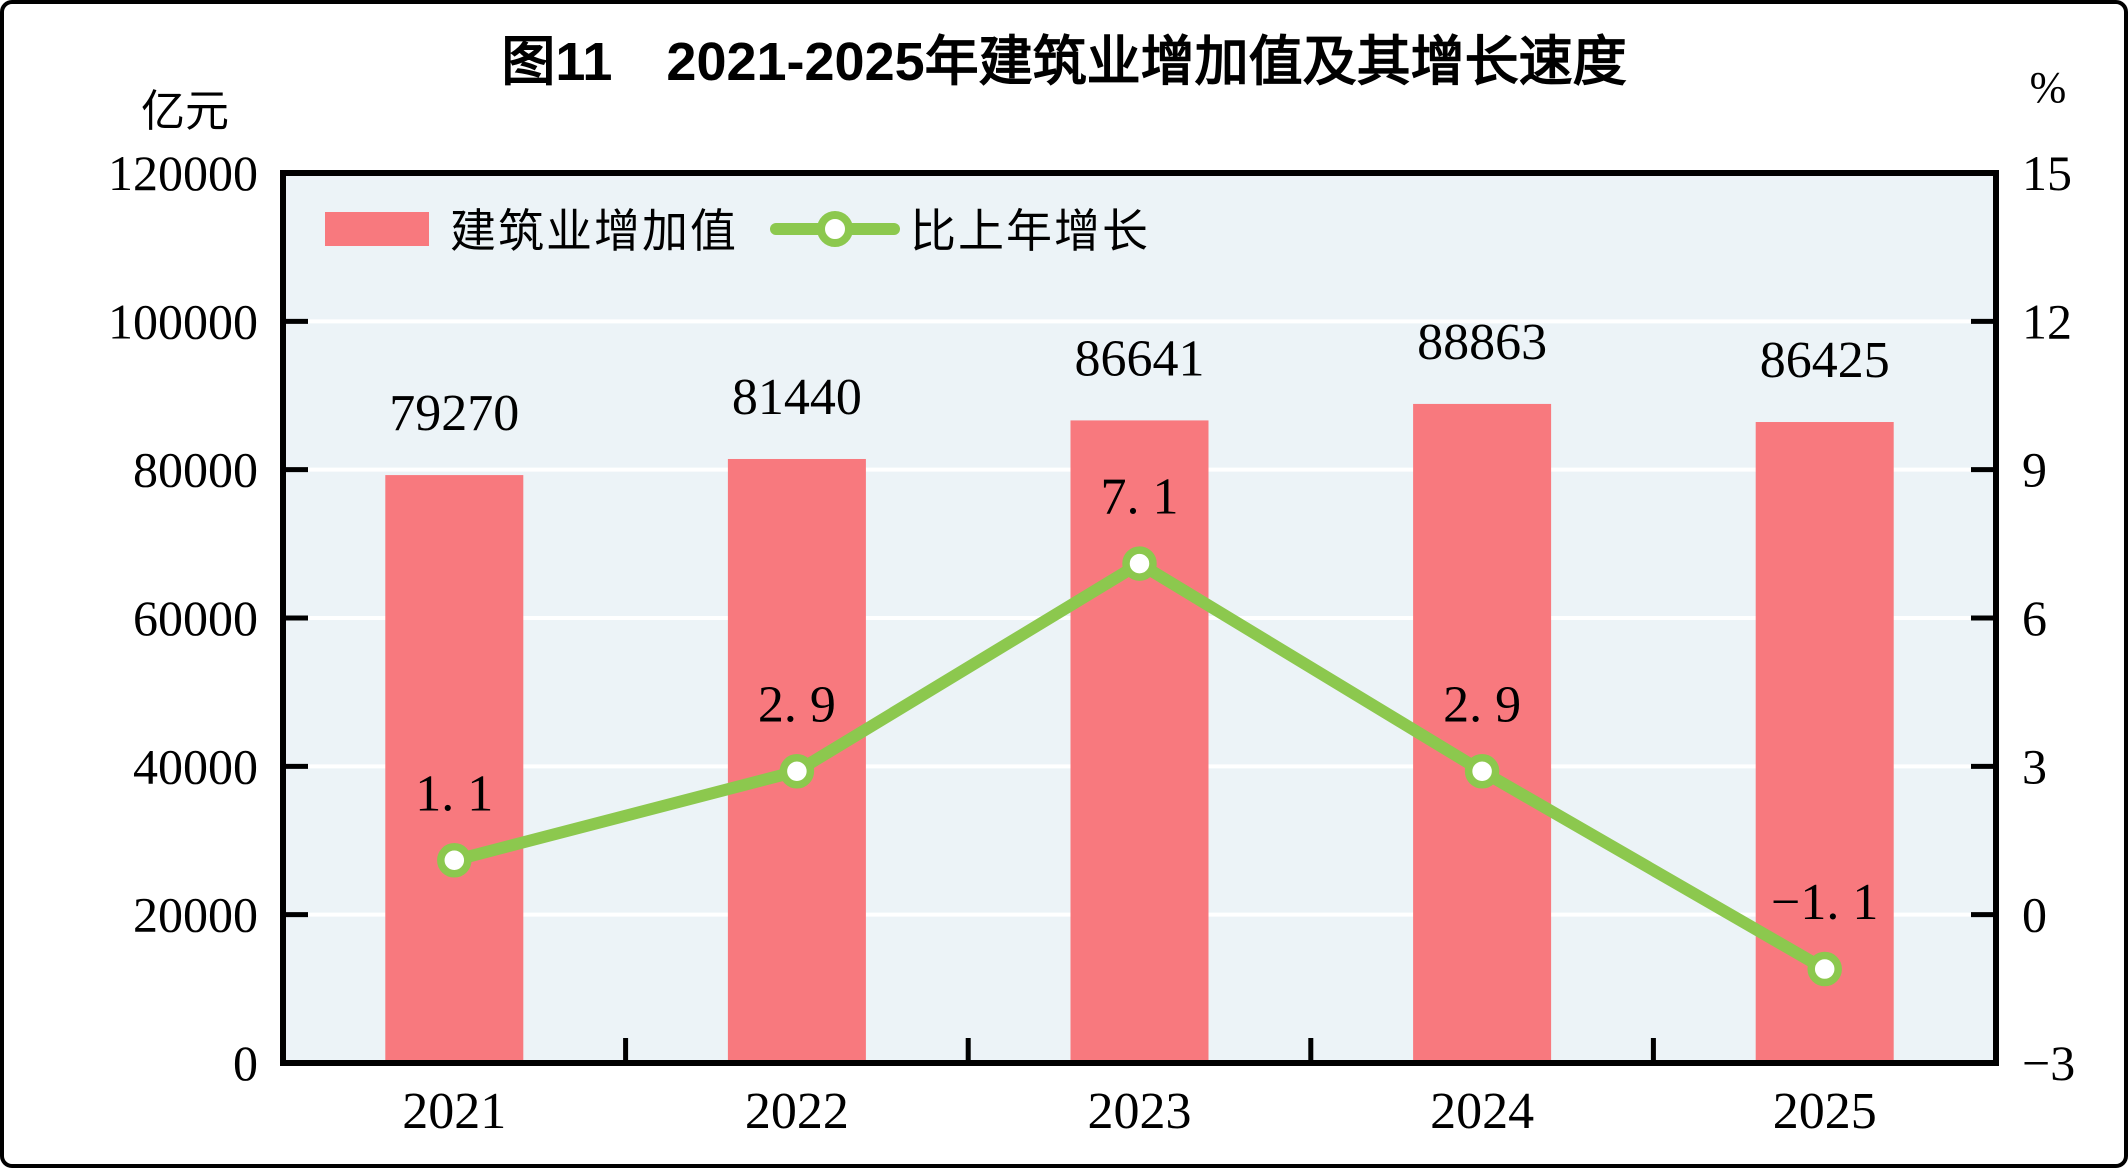  Describe the element at coordinates (1140, 1111) in the screenshot. I see `x-tick-label-2023: 2023` at that location.